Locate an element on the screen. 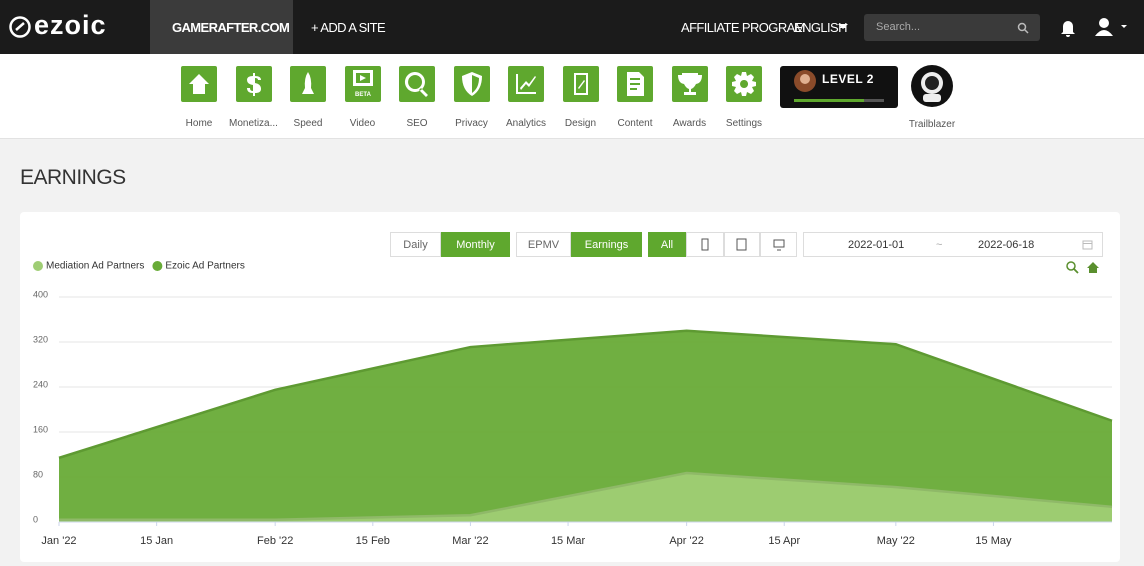 This screenshot has height=566, width=1144. x-tick-label: 15 Feb is located at coordinates (373, 541).